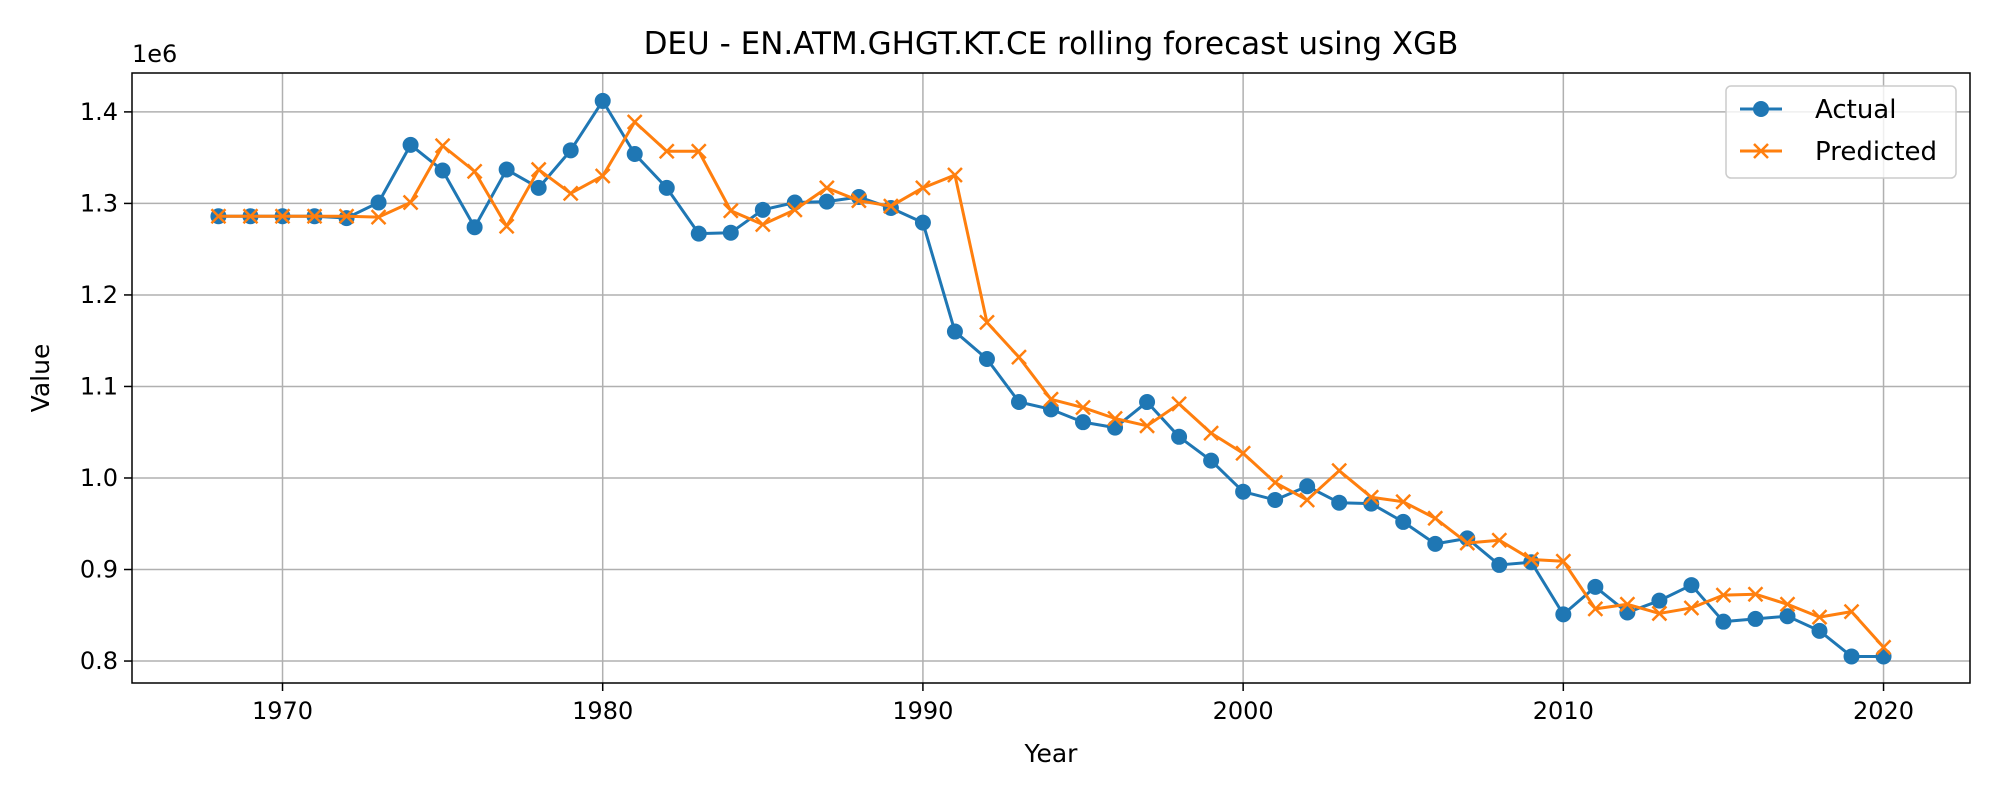  What do you see at coordinates (282, 711) in the screenshot?
I see `x-tick-label: 1970` at bounding box center [282, 711].